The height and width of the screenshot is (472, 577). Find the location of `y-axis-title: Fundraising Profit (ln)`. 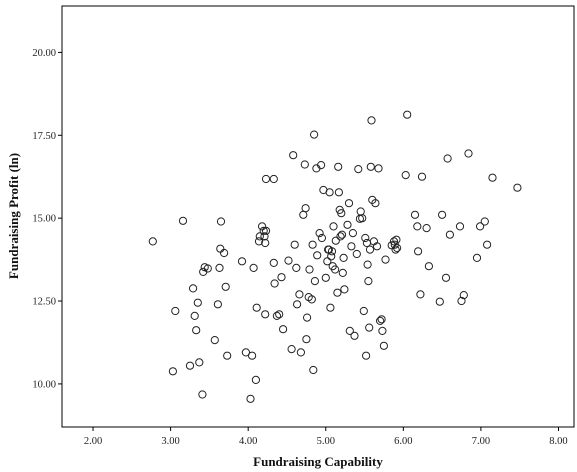

y-axis-title: Fundraising Profit (ln) is located at coordinates (13, 216).